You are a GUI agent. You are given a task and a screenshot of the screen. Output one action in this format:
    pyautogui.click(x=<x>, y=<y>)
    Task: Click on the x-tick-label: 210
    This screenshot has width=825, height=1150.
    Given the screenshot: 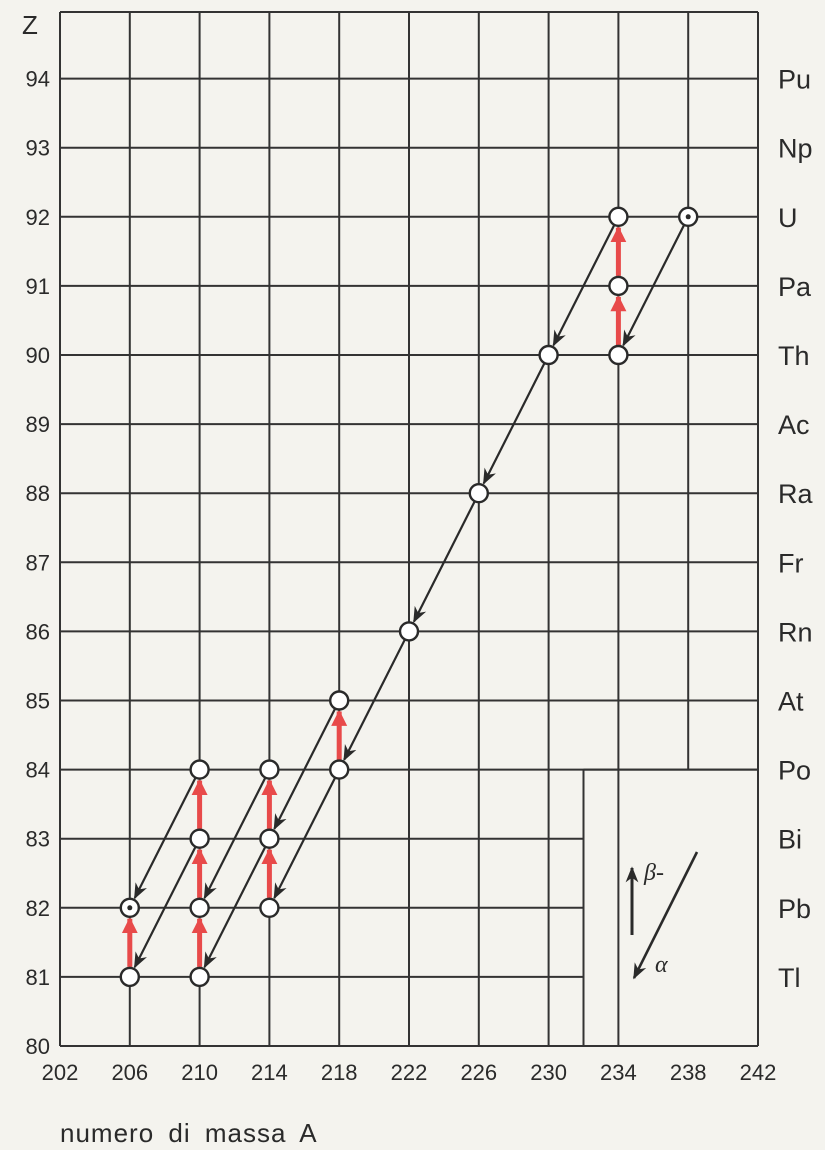 What is the action you would take?
    pyautogui.click(x=199, y=1072)
    